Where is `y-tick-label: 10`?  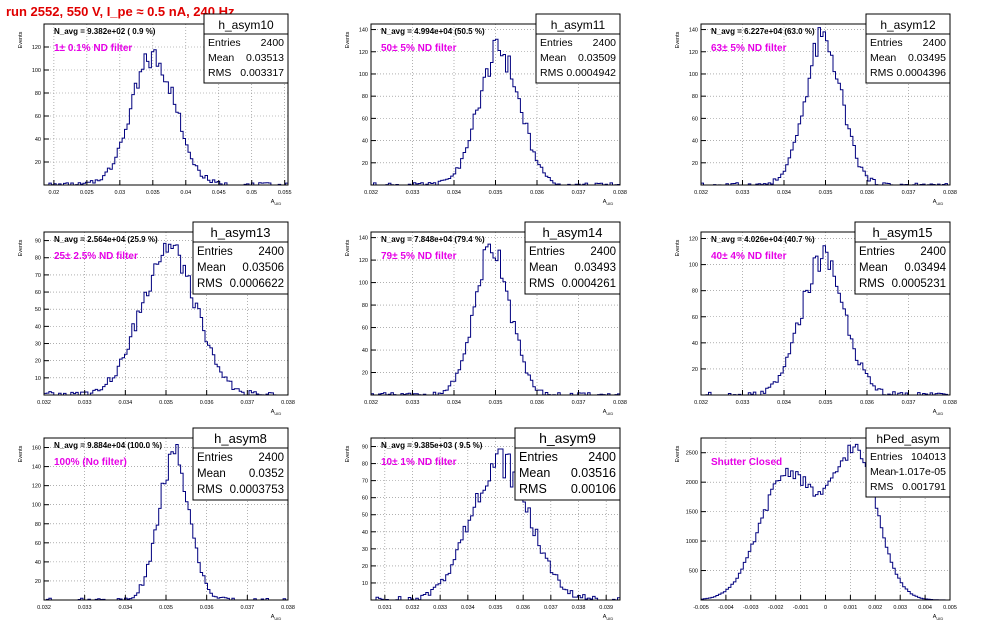 y-tick-label: 10 is located at coordinates (365, 584).